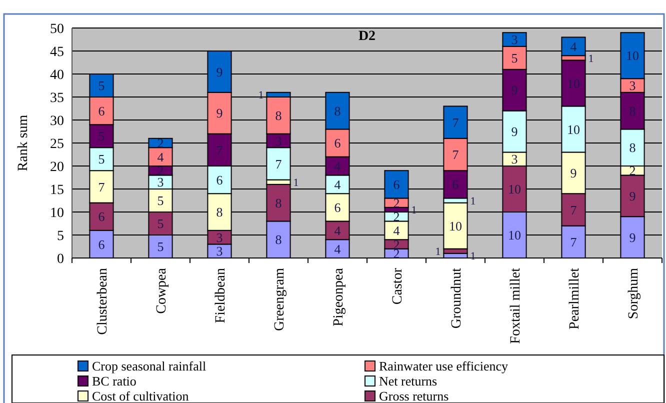 Image resolution: width=666 pixels, height=403 pixels. I want to click on y-tick-label: 50, so click(57, 29).